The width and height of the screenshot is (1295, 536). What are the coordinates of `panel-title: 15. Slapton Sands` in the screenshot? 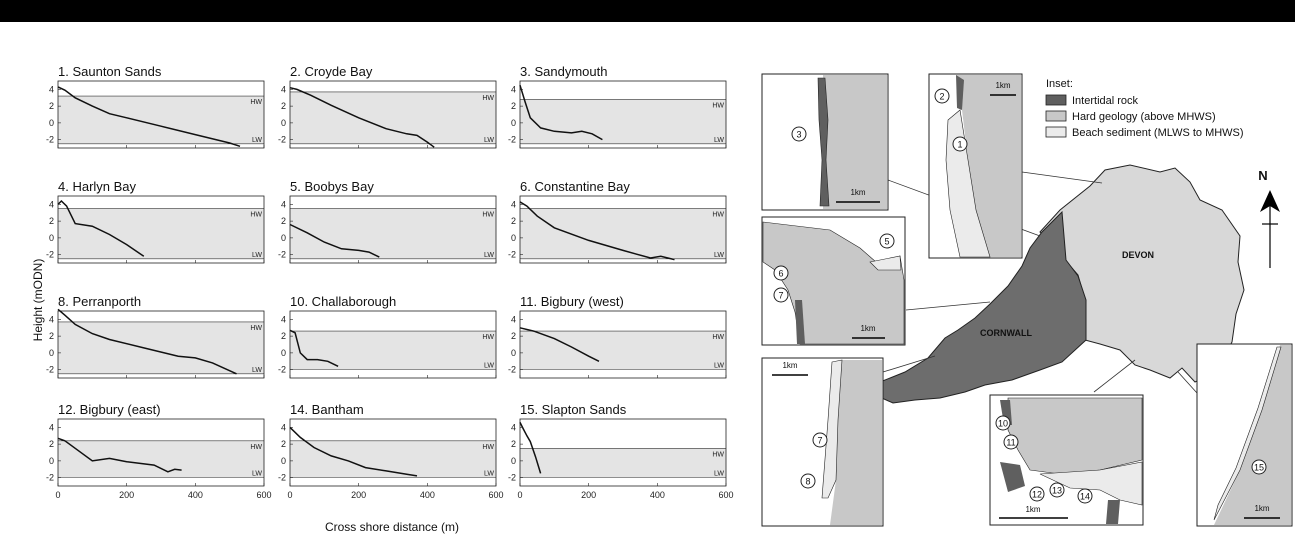 It's located at (573, 409).